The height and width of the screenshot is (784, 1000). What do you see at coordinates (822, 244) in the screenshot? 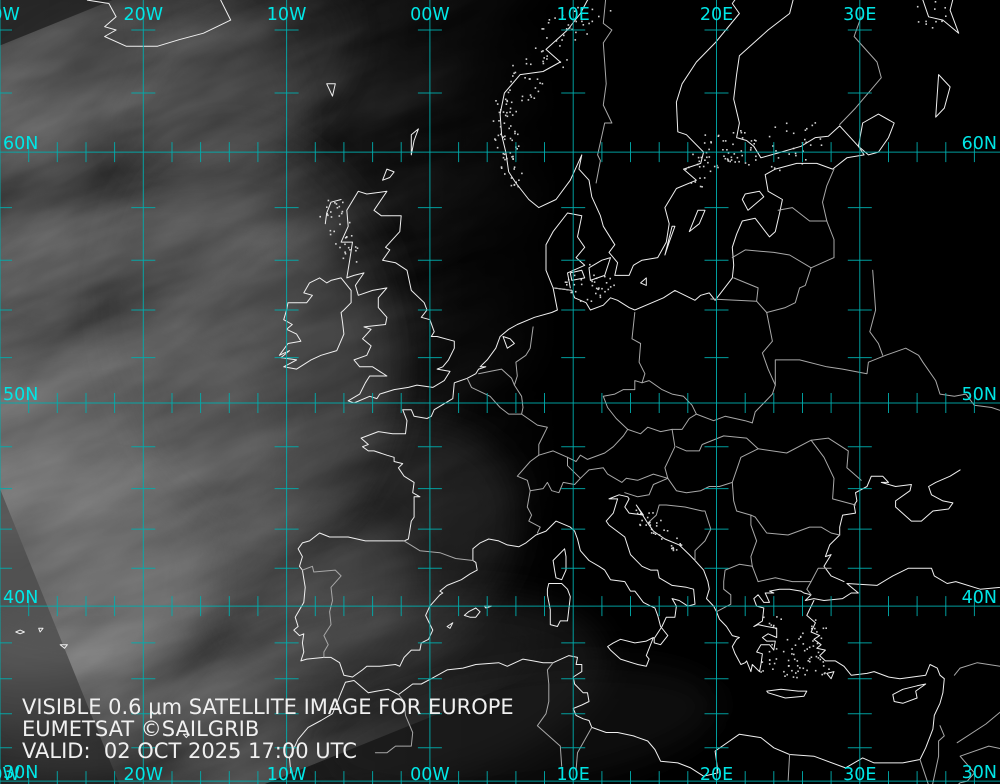
I see `border-latvia-russia` at bounding box center [822, 244].